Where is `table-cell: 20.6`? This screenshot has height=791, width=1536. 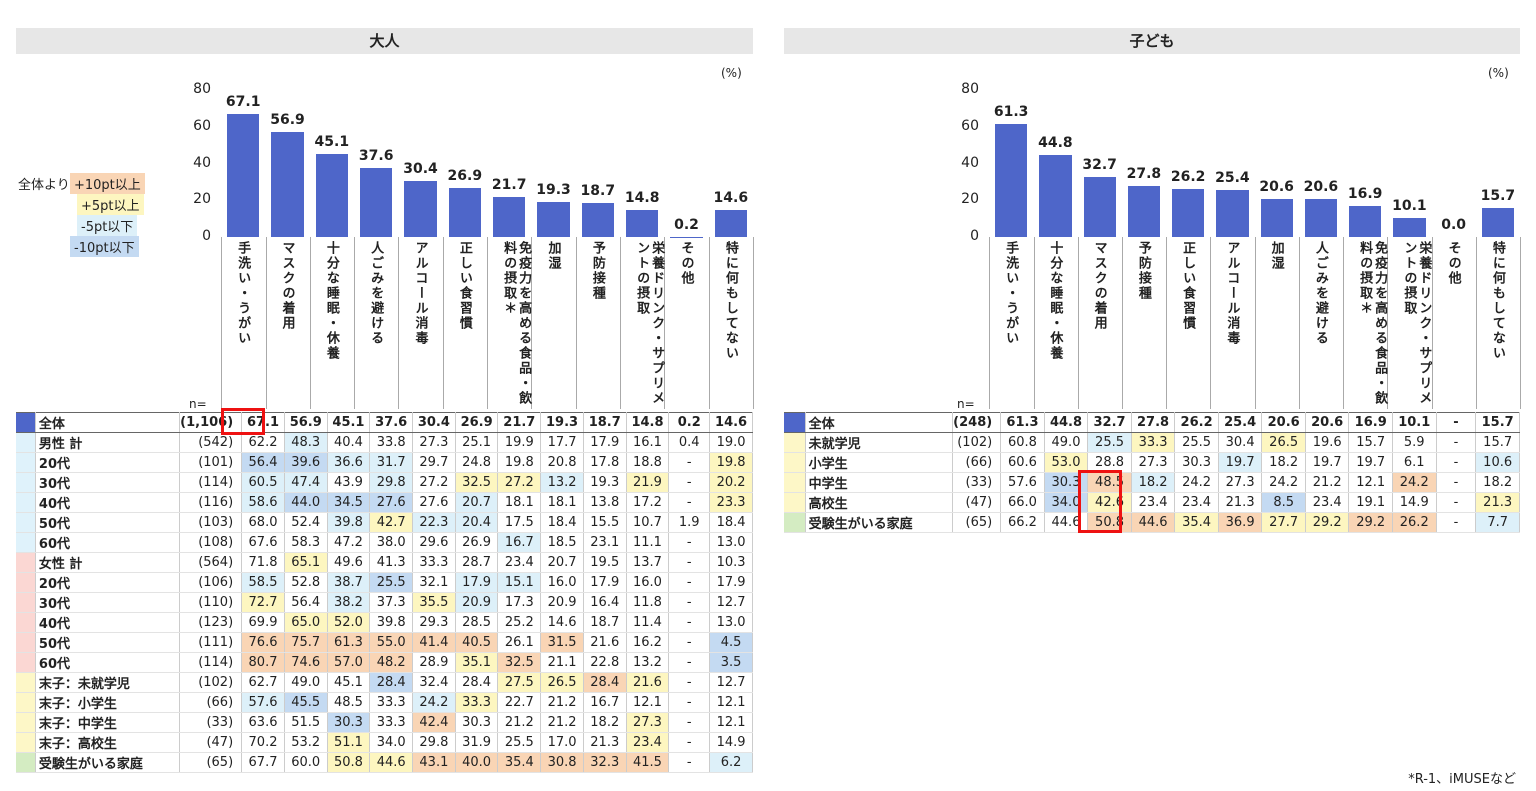
table-cell: 20.6 is located at coordinates (1283, 422).